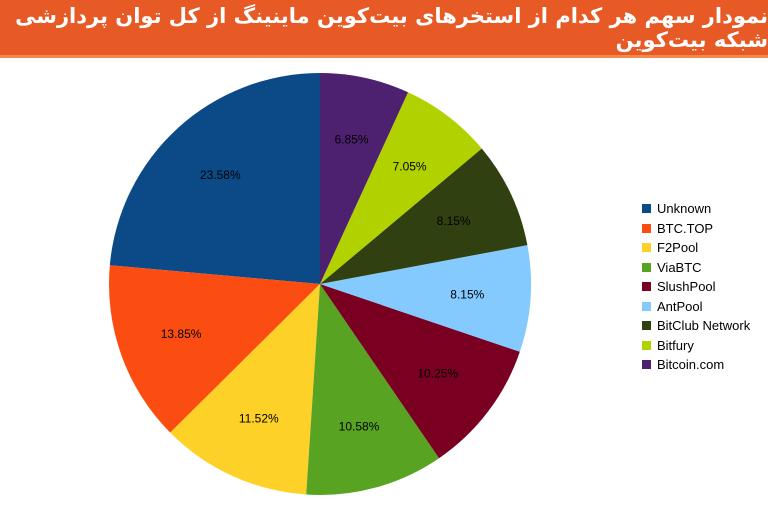 This screenshot has height=506, width=768. I want to click on header-stripe, so click(384, 56).